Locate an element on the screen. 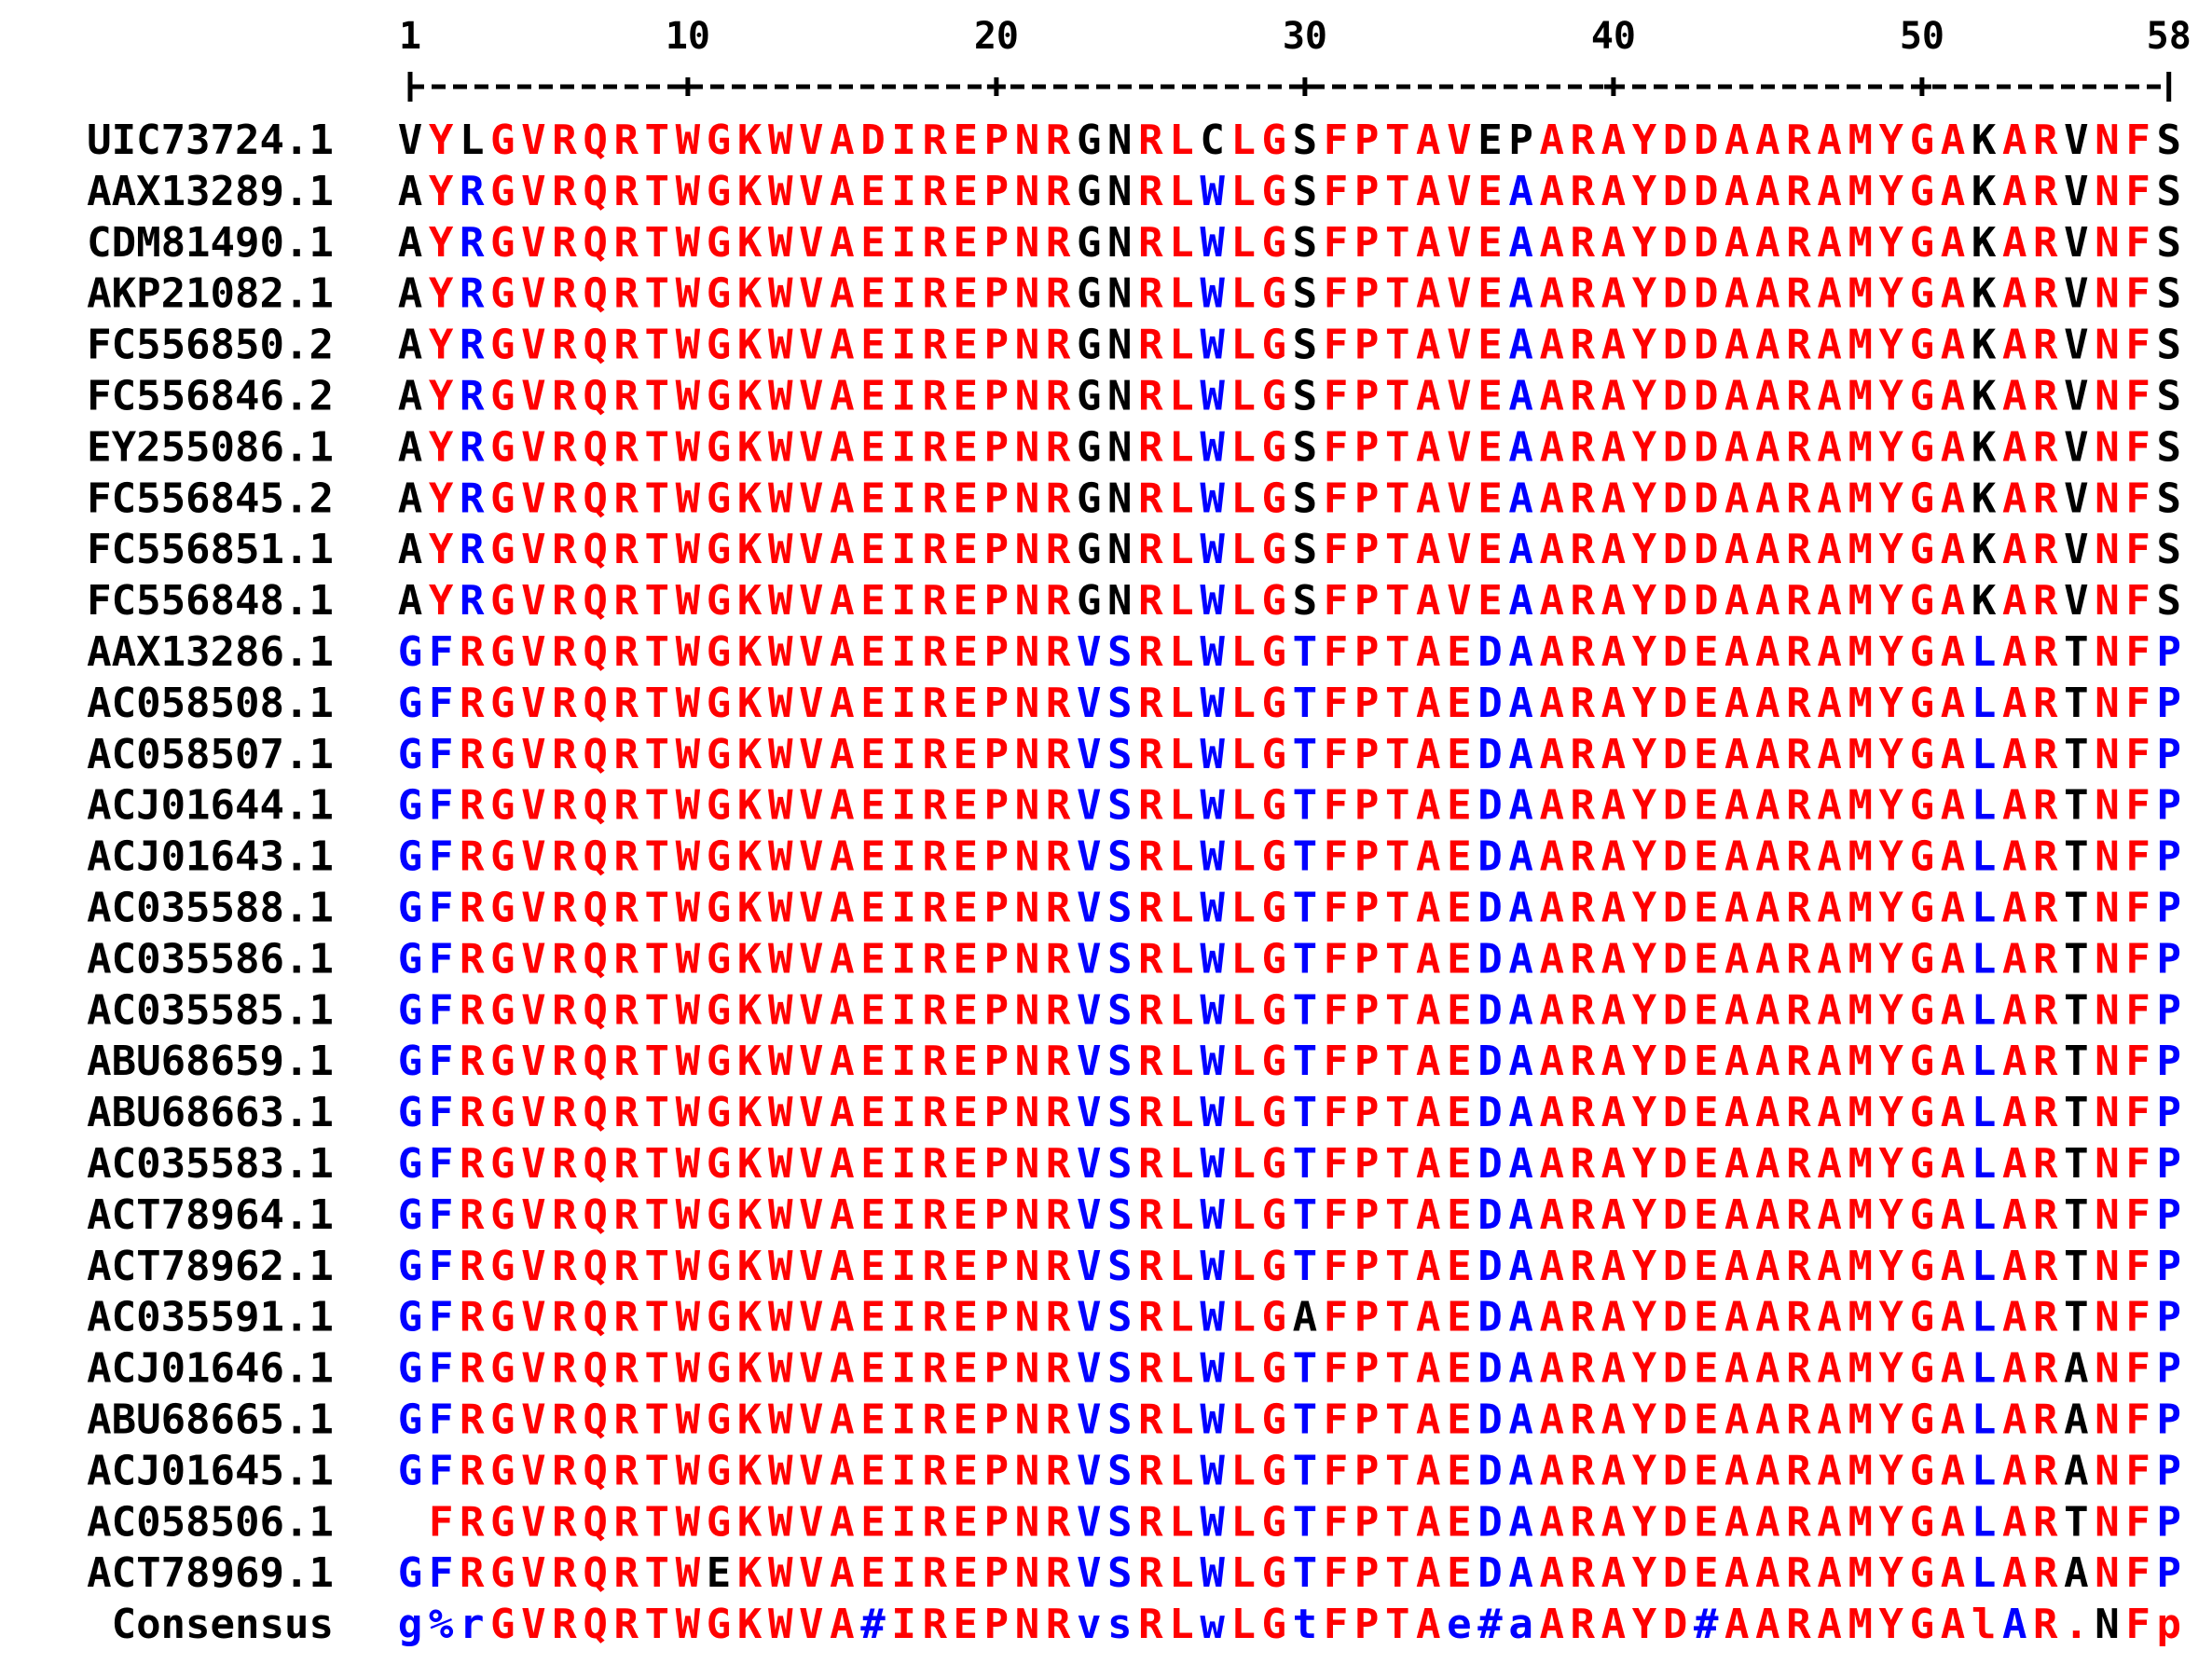 This screenshot has width=2212, height=1678. residue: D is located at coordinates (1706, 294).